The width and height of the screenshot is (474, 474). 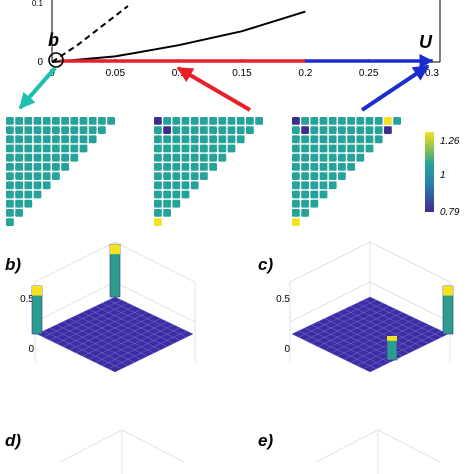 What do you see at coordinates (122, 451) in the screenshot?
I see `panel-d-wireframe` at bounding box center [122, 451].